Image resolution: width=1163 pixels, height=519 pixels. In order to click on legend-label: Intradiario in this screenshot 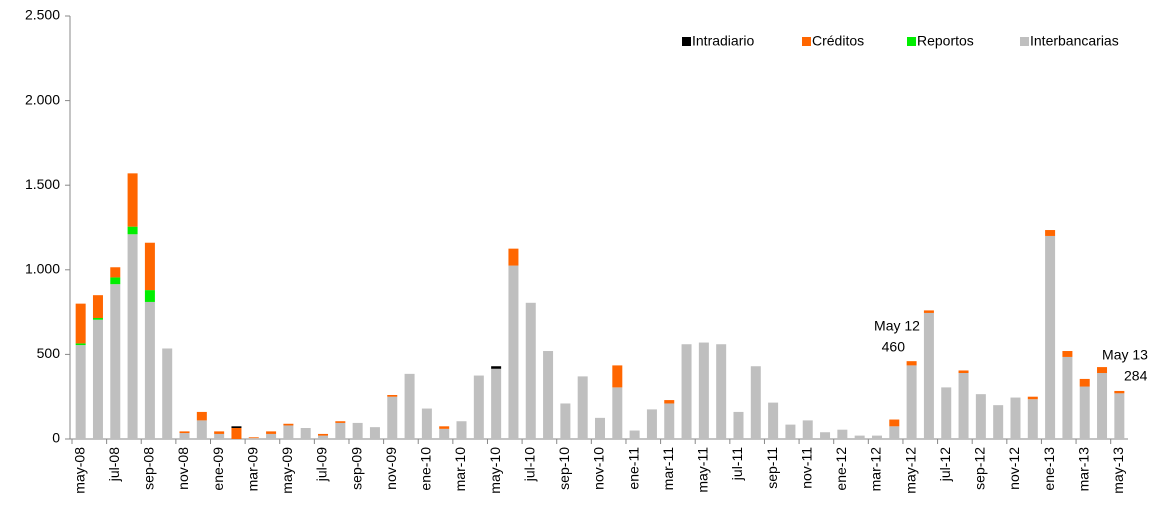, I will do `click(723, 41)`.